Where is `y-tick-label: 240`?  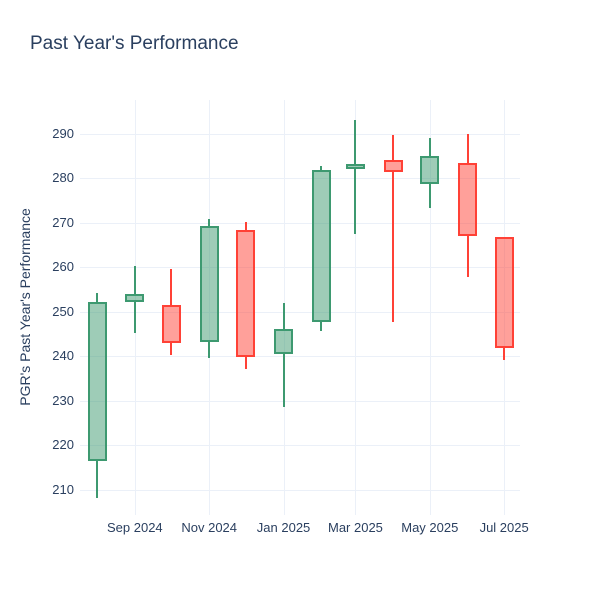 y-tick-label: 240 is located at coordinates (63, 356).